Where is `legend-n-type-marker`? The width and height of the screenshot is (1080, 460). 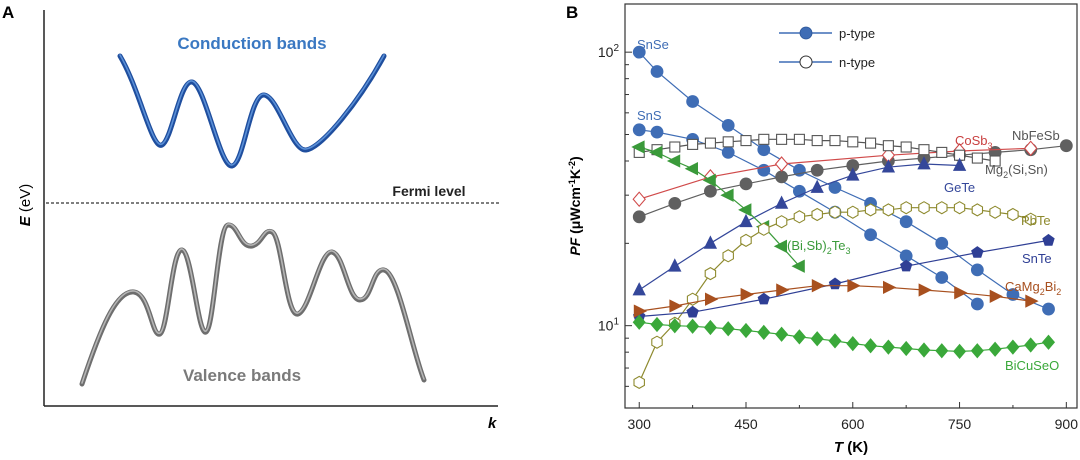 legend-n-type-marker is located at coordinates (806, 62).